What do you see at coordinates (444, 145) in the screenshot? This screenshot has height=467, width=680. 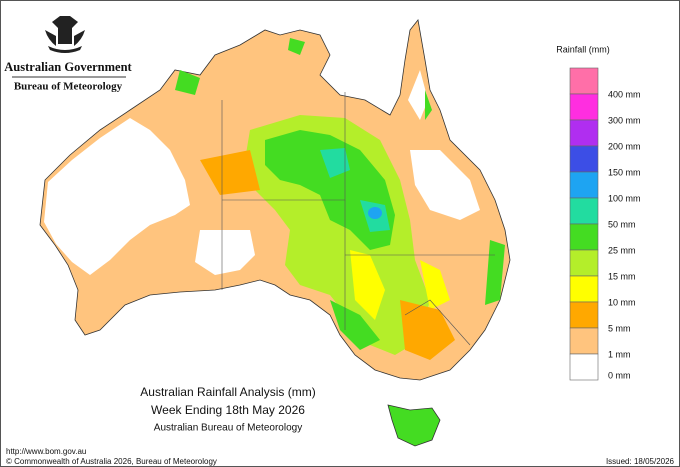 I see `dry-area-east` at bounding box center [444, 145].